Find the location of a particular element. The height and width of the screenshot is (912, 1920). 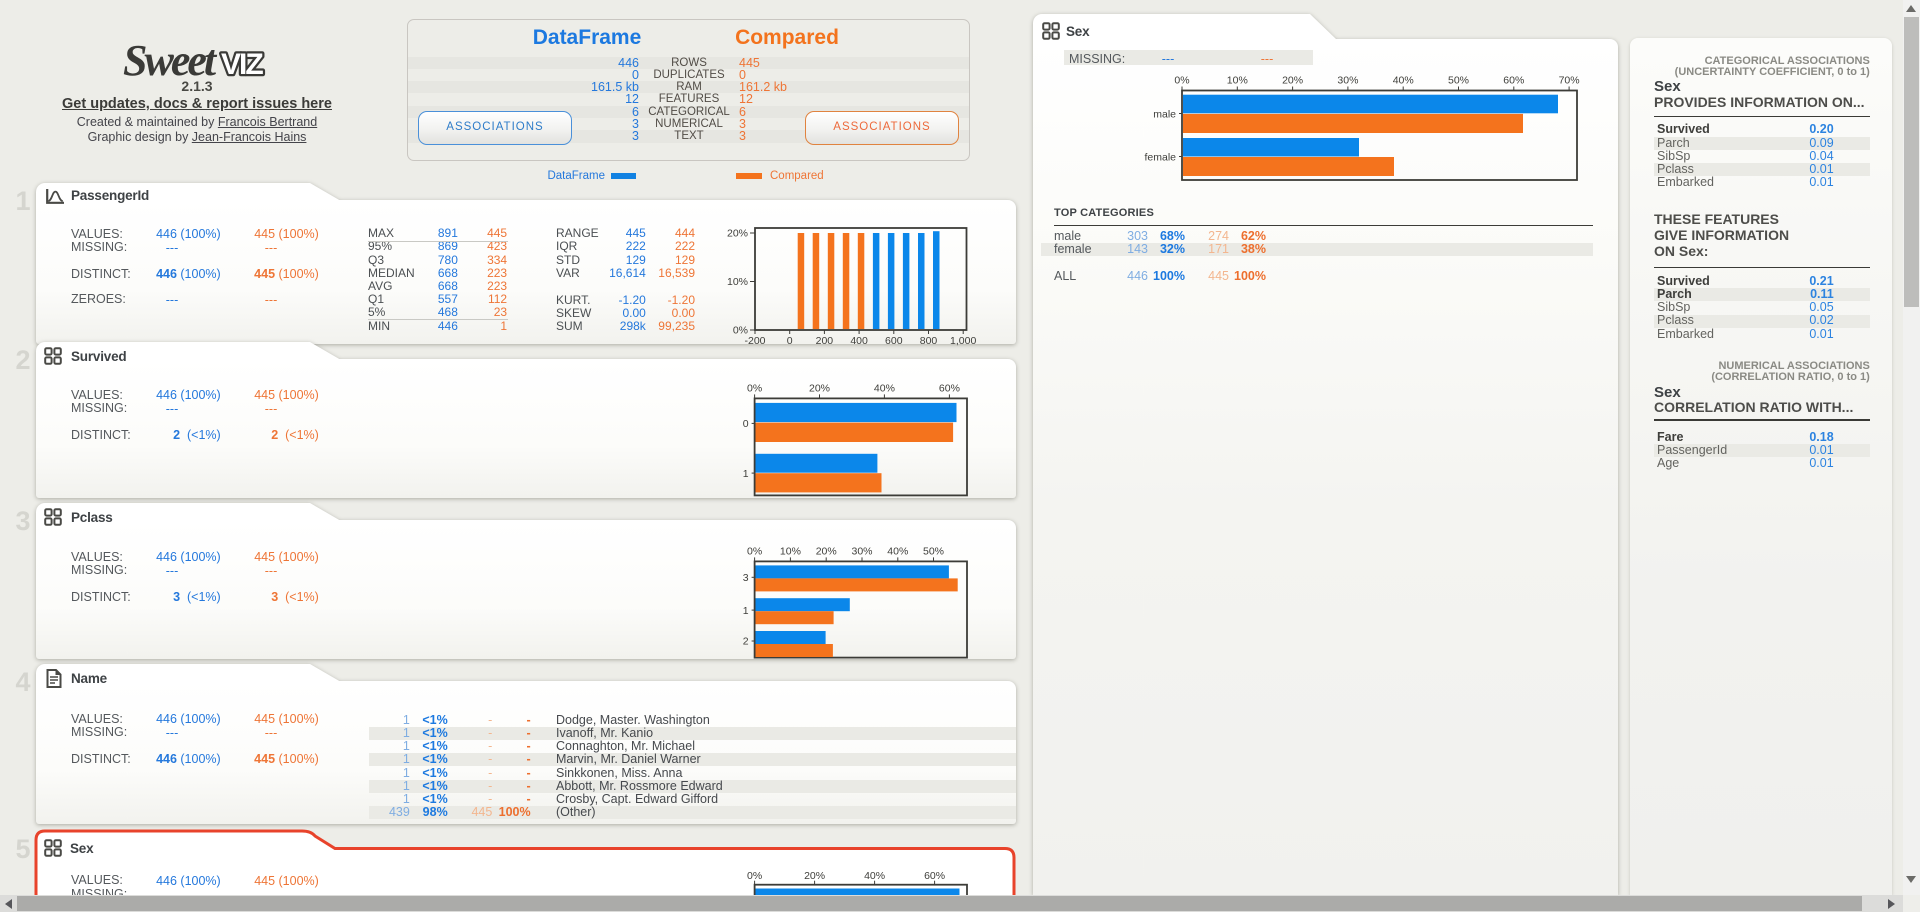

svg-text: female is located at coordinates (1160, 158).